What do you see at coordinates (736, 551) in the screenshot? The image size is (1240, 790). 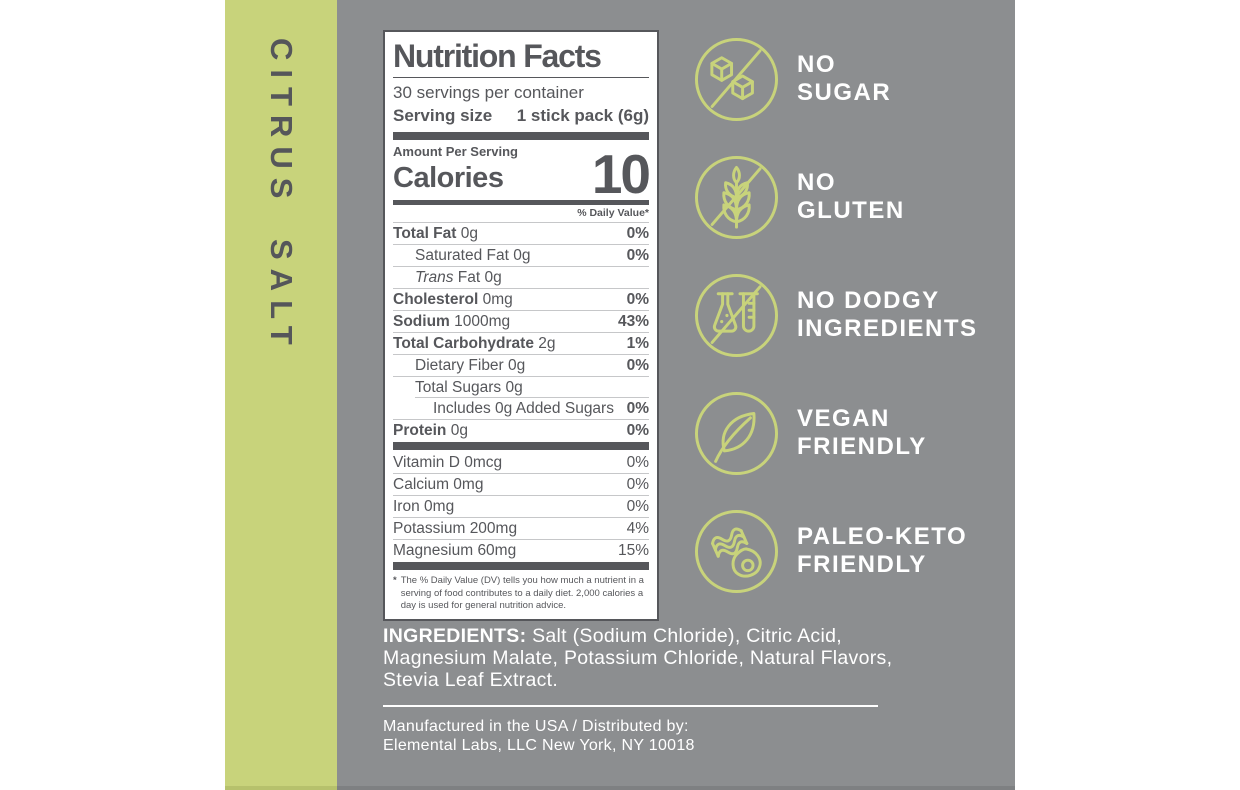 I see `paleo-keto-friendly-icon` at bounding box center [736, 551].